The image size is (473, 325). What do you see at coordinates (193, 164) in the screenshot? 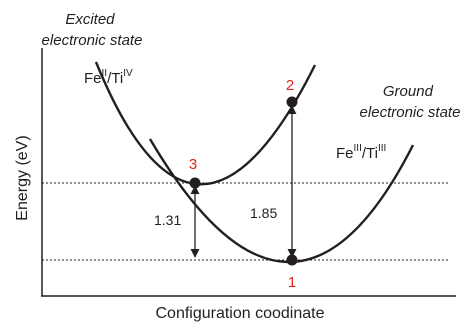
I see `point-3-label: 3` at bounding box center [193, 164].